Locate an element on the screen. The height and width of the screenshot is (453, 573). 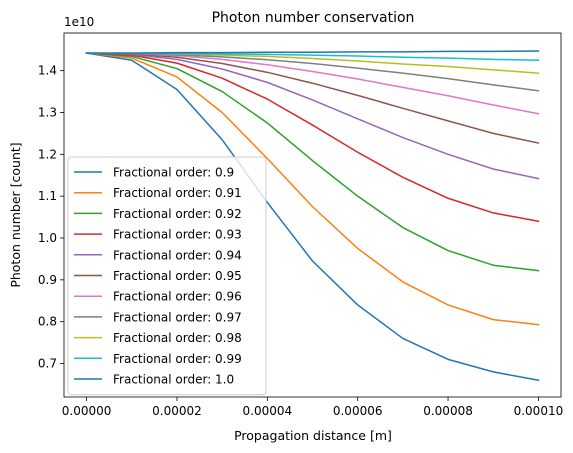
legend-label: Fractional order: 0.95 is located at coordinates (177, 276).